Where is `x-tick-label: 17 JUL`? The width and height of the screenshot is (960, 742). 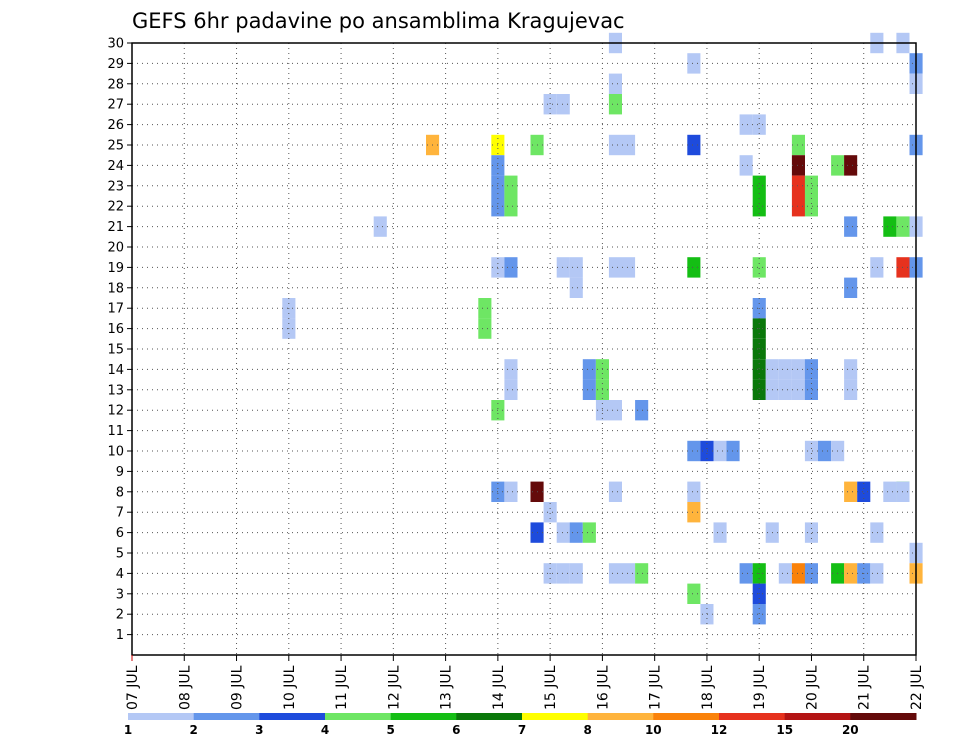 x-tick-label: 17 JUL is located at coordinates (656, 687).